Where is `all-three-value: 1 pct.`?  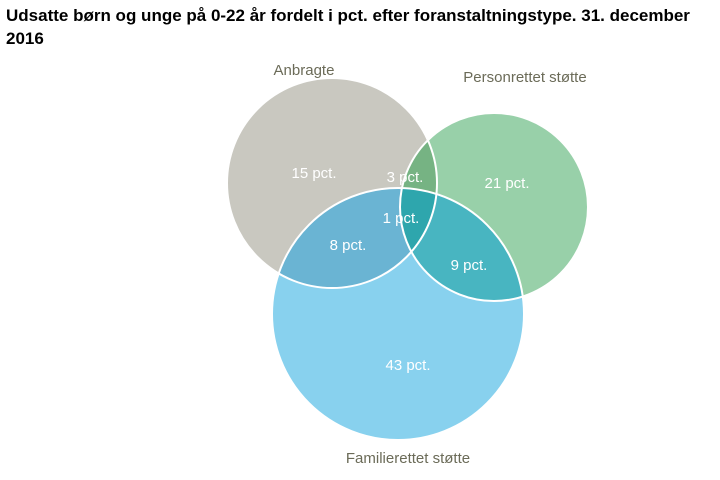
all-three-value: 1 pct. is located at coordinates (401, 218).